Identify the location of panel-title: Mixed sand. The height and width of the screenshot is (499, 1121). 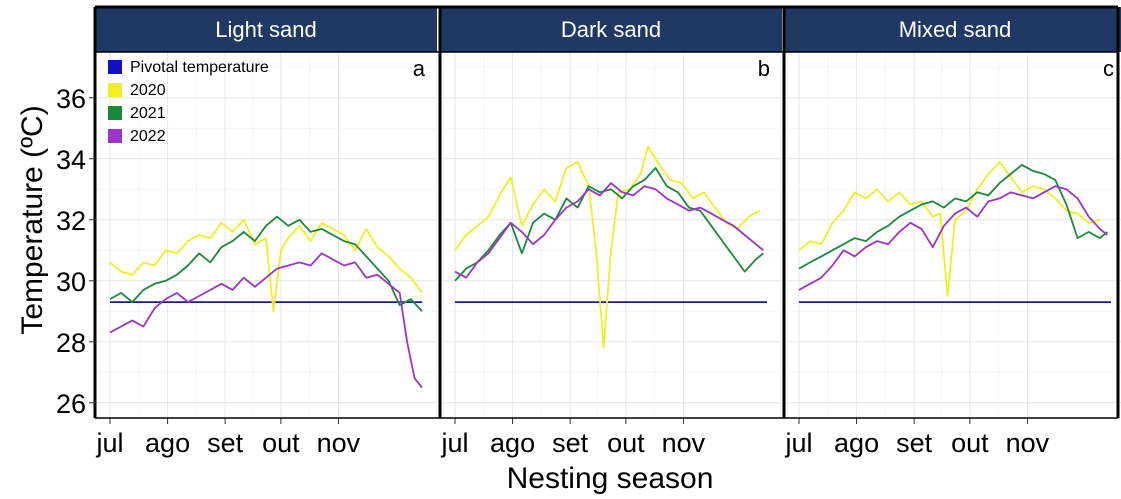
(955, 29).